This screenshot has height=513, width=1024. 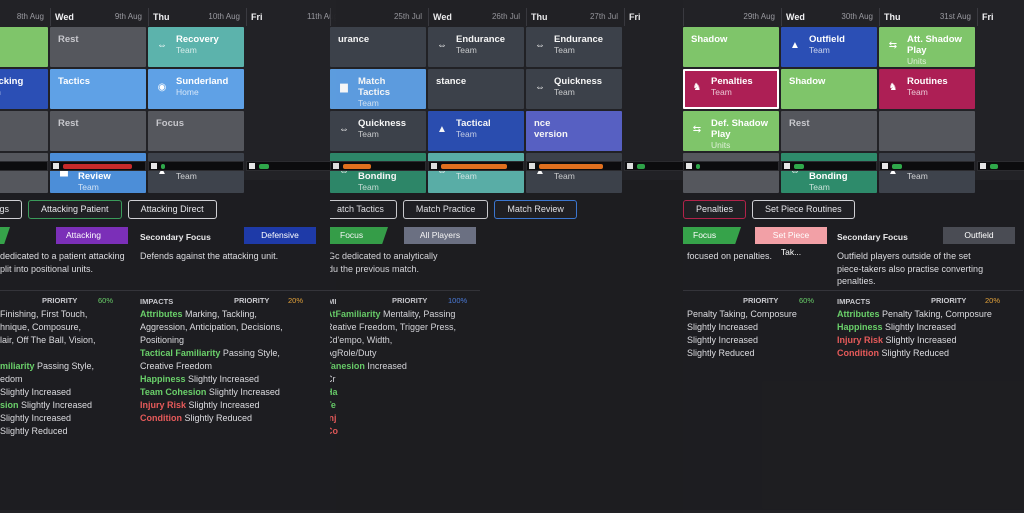 I want to click on workload-fill, so click(x=97, y=166).